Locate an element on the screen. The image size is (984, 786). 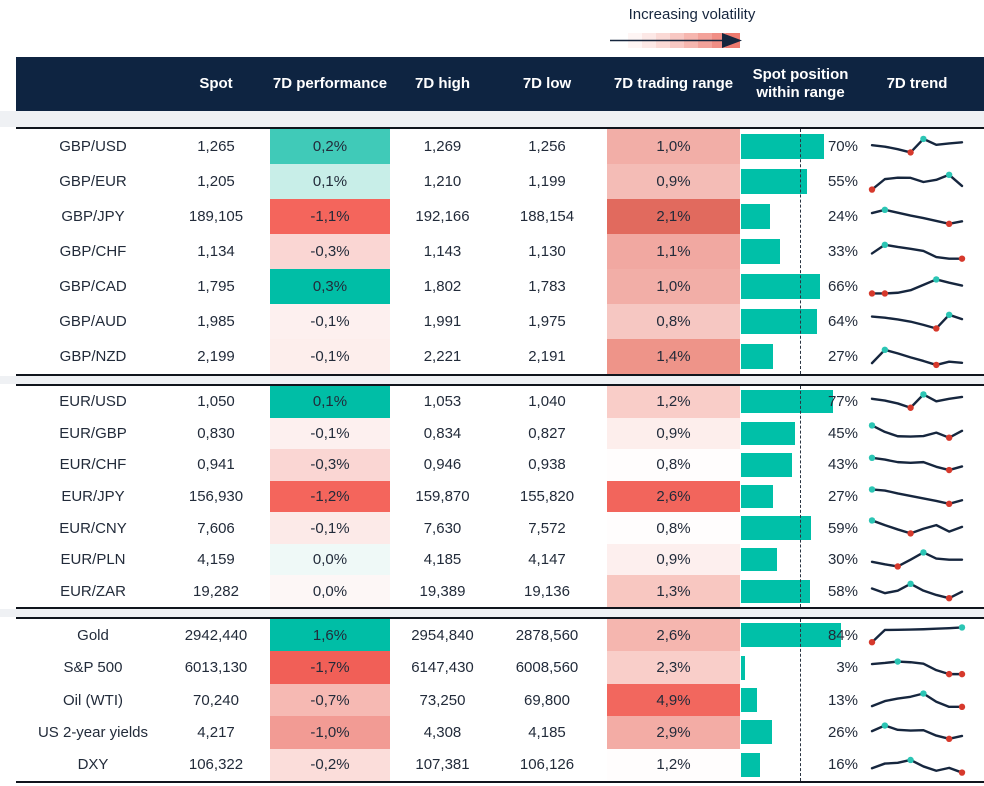
instrument-label: Gold is located at coordinates (93, 635).